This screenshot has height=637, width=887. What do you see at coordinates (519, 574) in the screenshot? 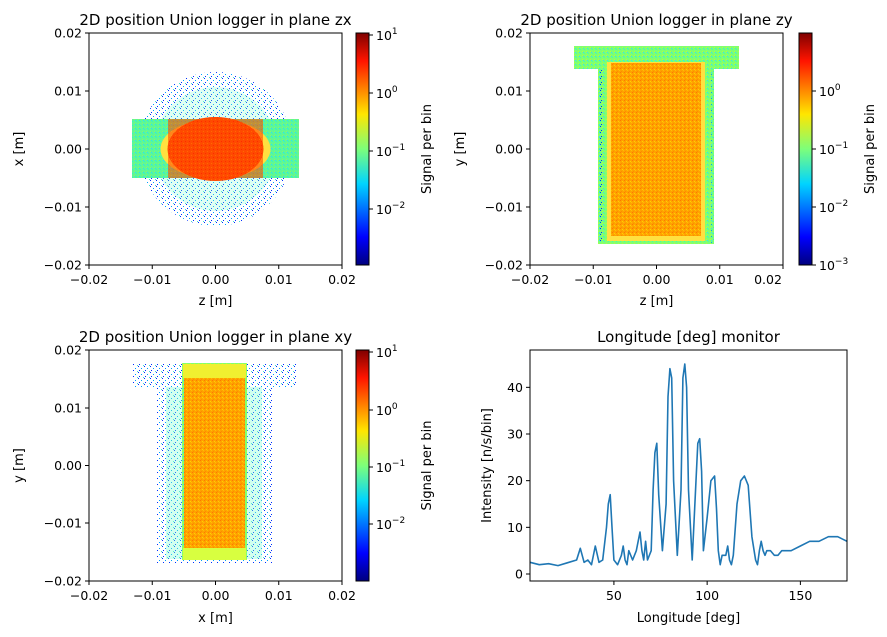
I see `tick-label: 0` at bounding box center [519, 574].